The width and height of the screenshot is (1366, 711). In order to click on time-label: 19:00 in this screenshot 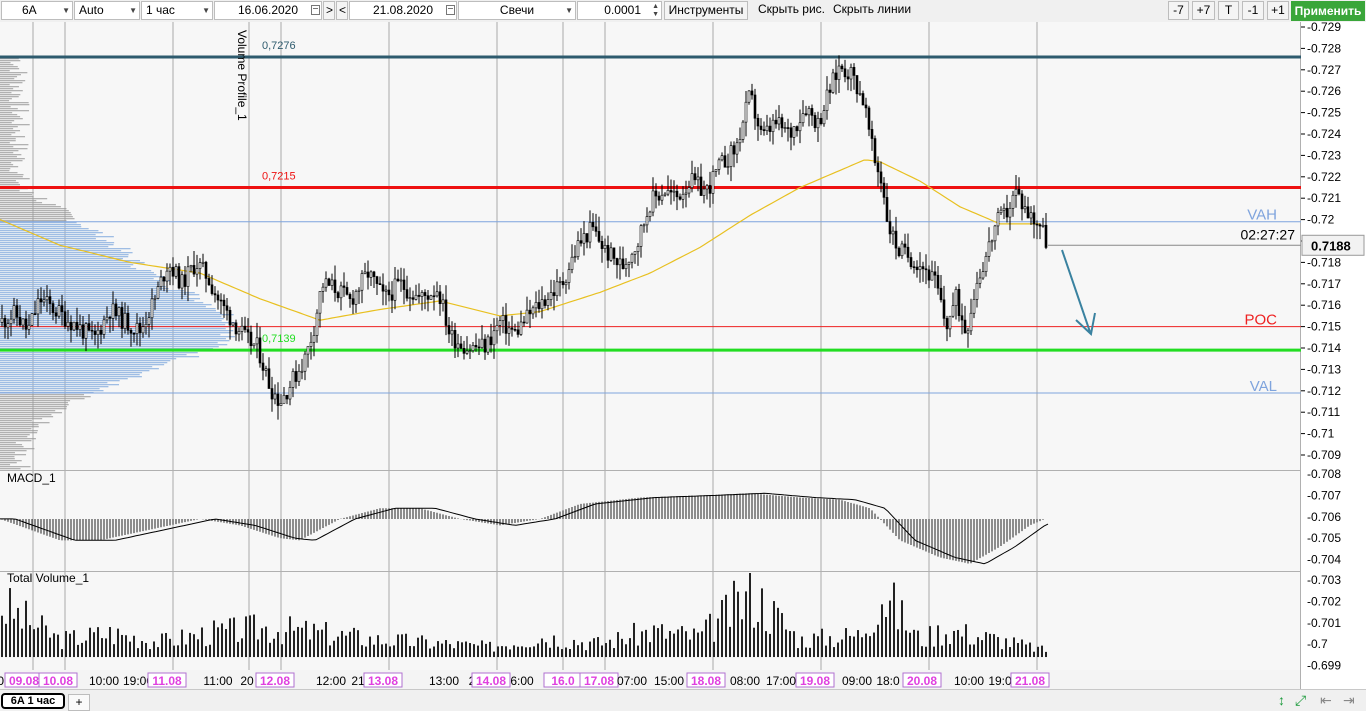, I will do `click(138, 681)`.